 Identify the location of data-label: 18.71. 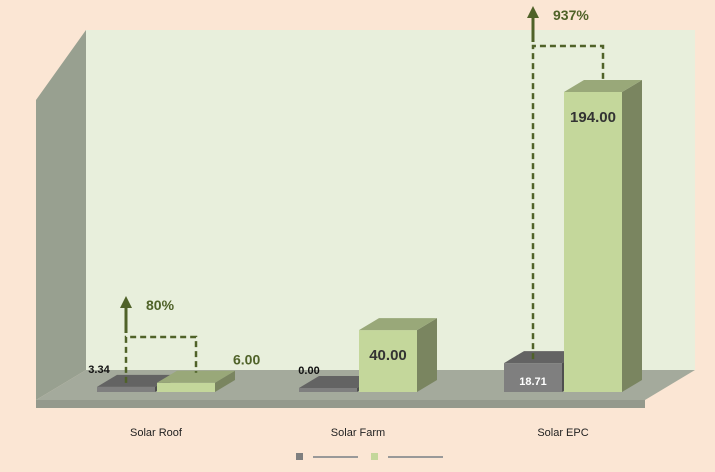
(533, 382).